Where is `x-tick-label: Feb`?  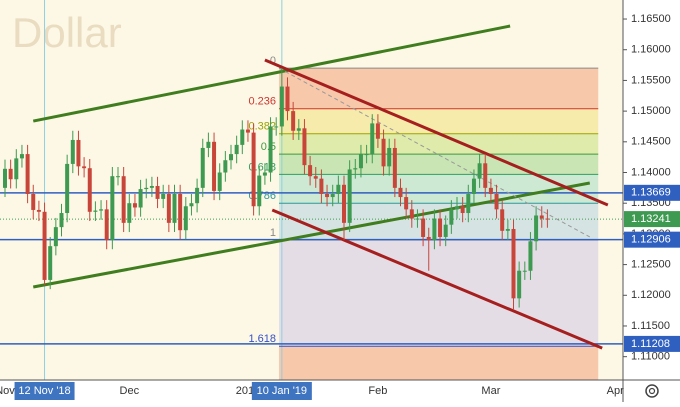
x-tick-label: Feb is located at coordinates (377, 391).